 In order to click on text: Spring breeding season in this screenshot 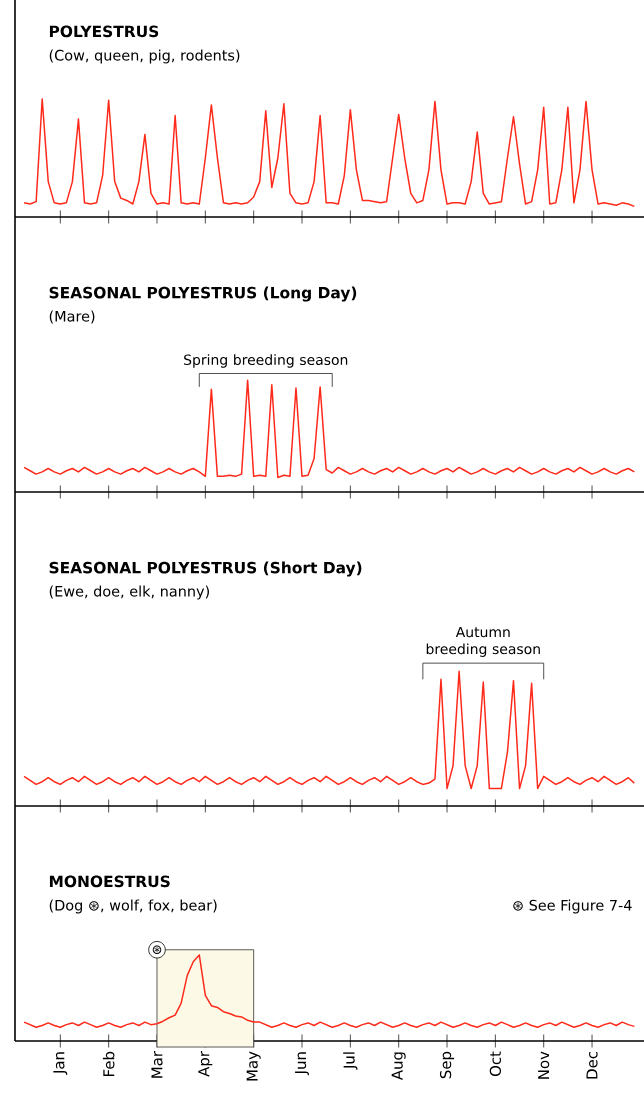, I will do `click(266, 361)`.